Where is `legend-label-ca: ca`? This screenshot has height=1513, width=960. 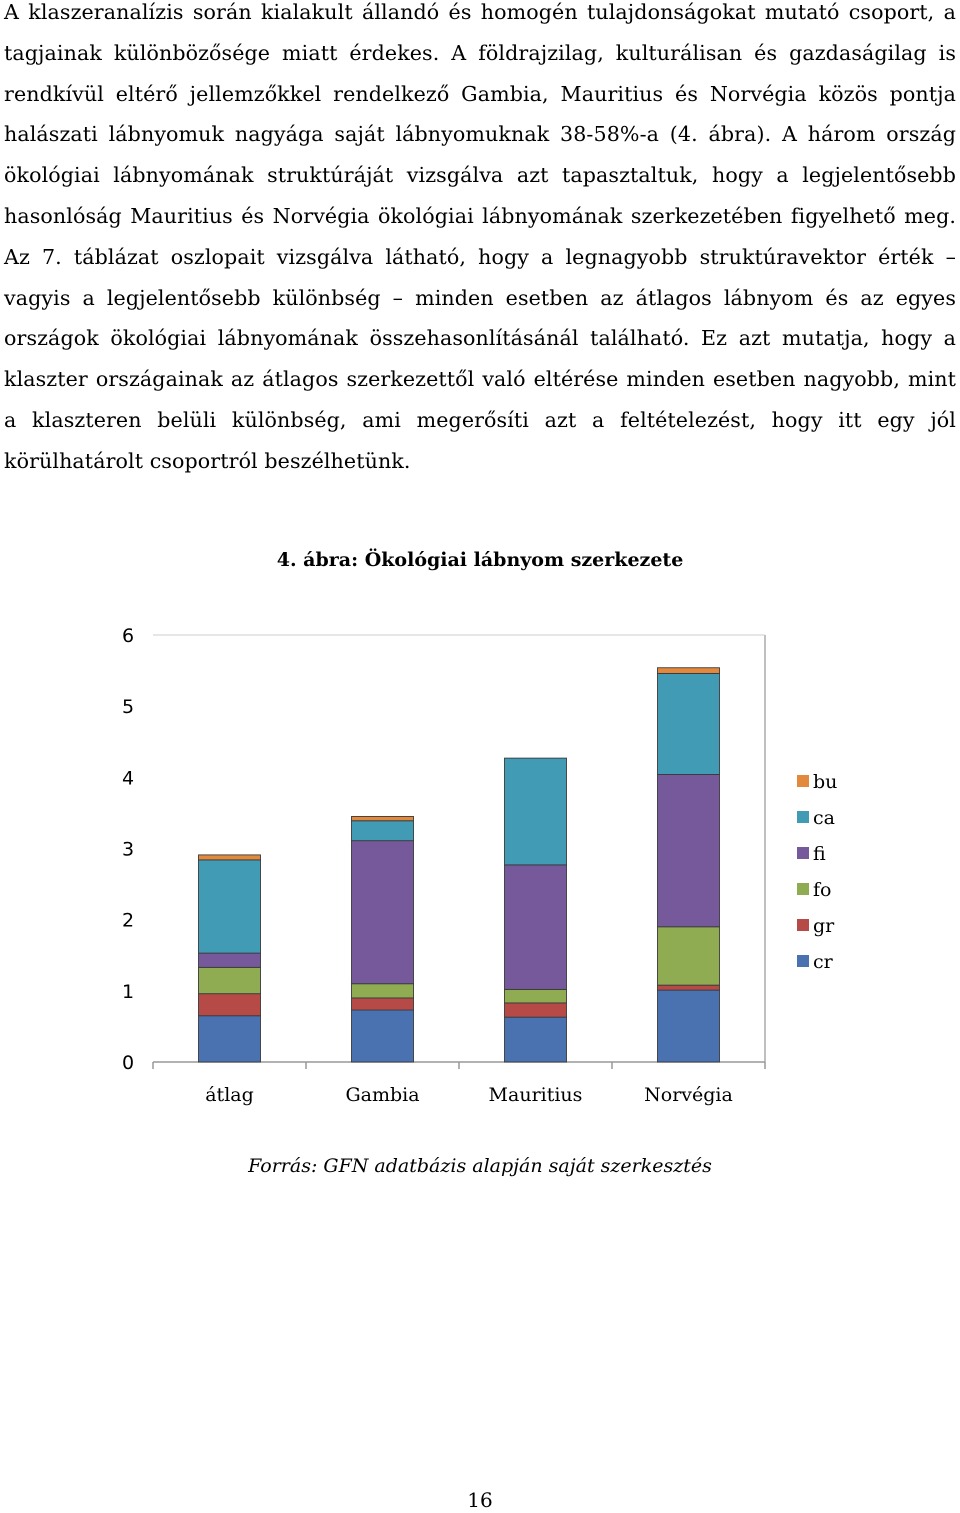 legend-label-ca: ca is located at coordinates (824, 818).